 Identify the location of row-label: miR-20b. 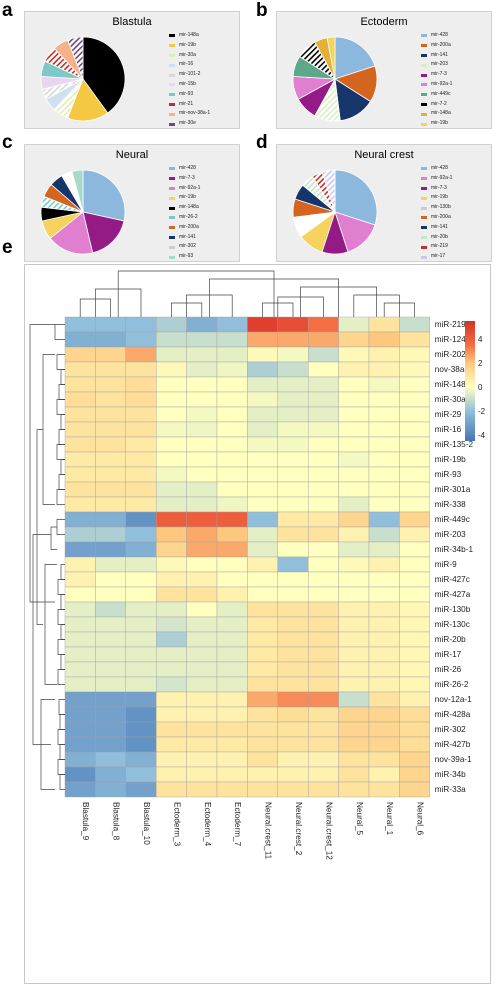
(450, 639).